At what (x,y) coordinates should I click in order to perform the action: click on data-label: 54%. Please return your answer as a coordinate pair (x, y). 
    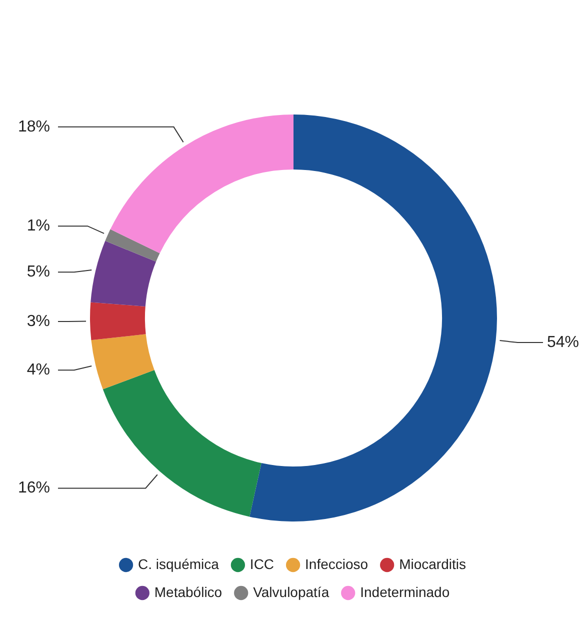
    Looking at the image, I should click on (563, 342).